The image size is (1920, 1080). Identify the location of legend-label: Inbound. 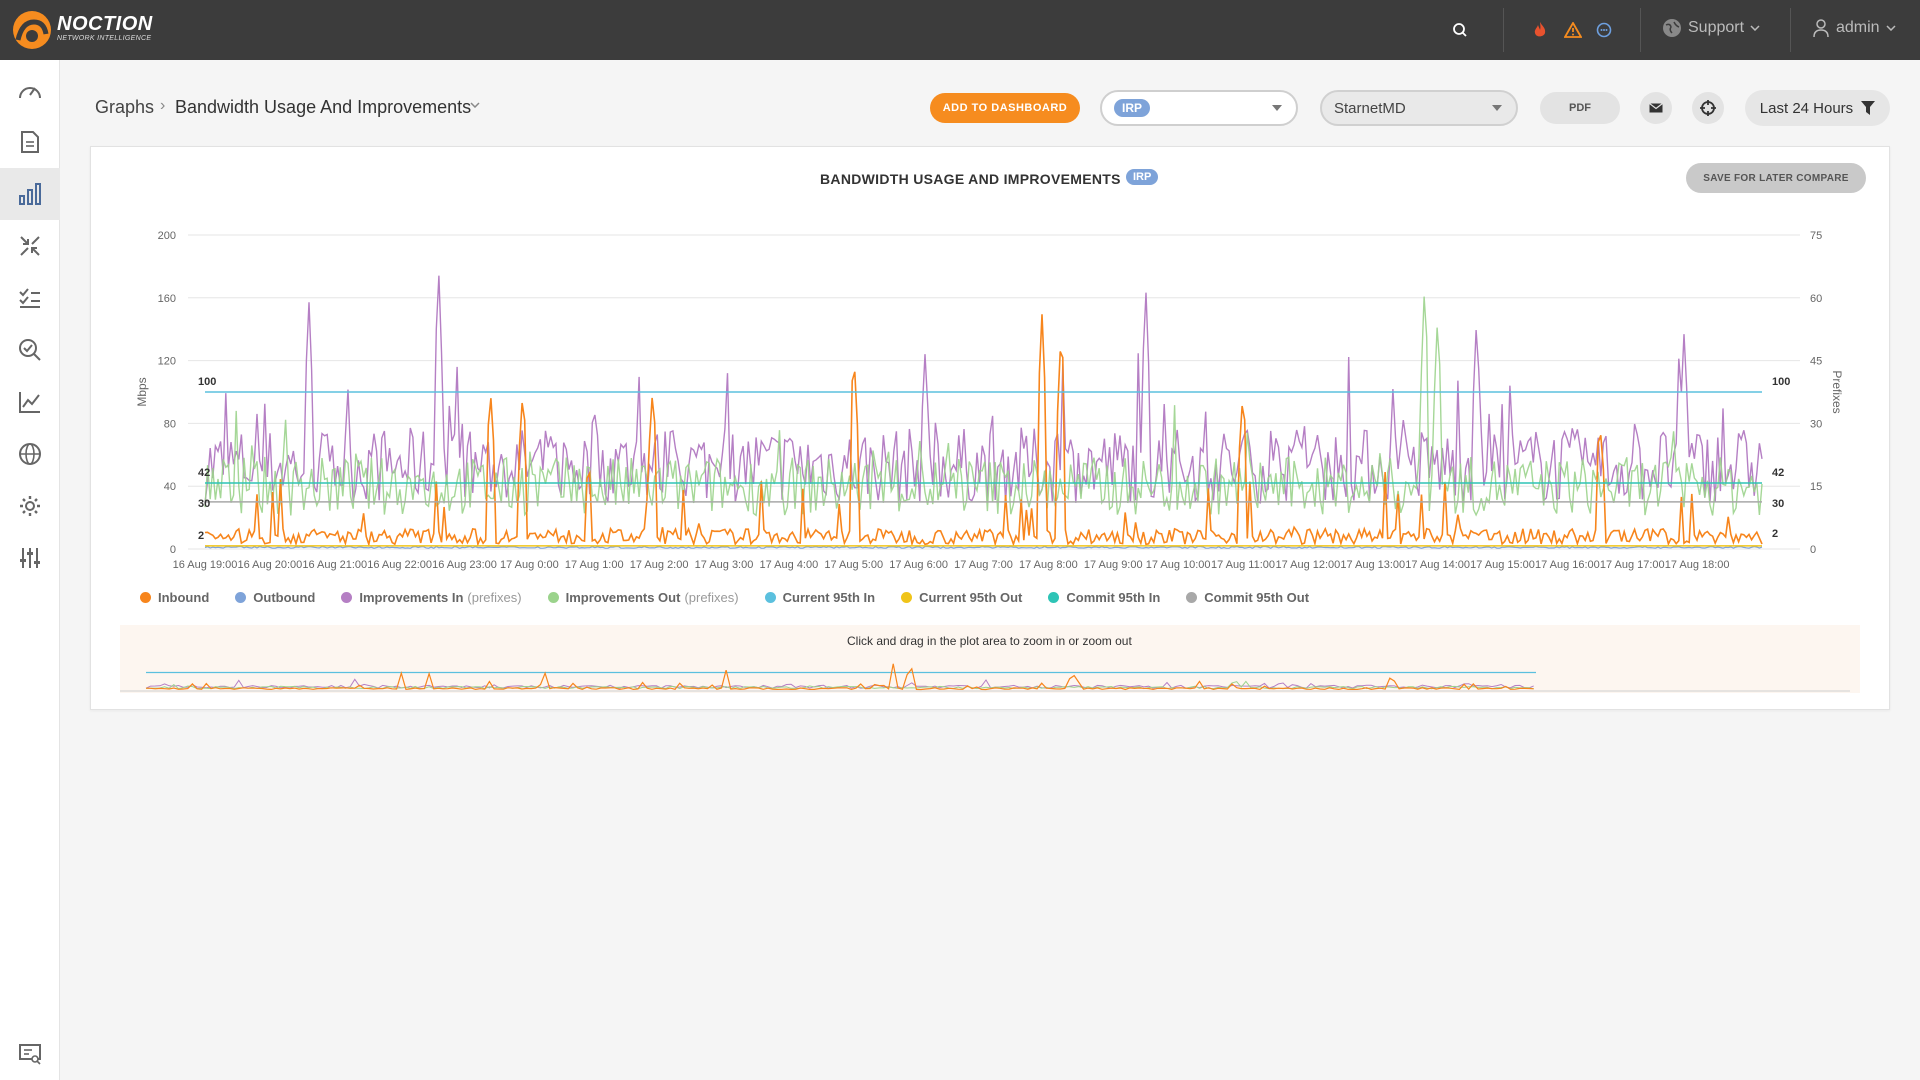
(184, 597).